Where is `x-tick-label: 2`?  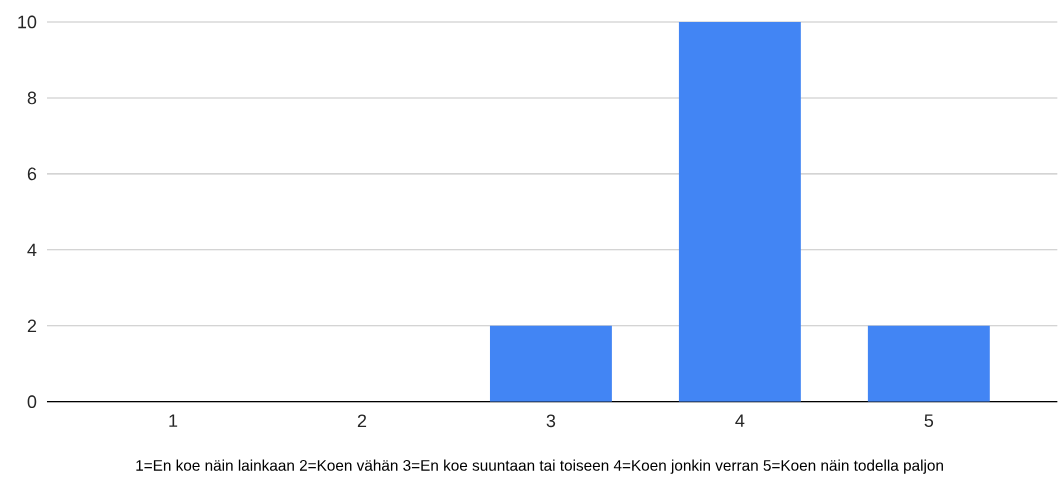
x-tick-label: 2 is located at coordinates (362, 421).